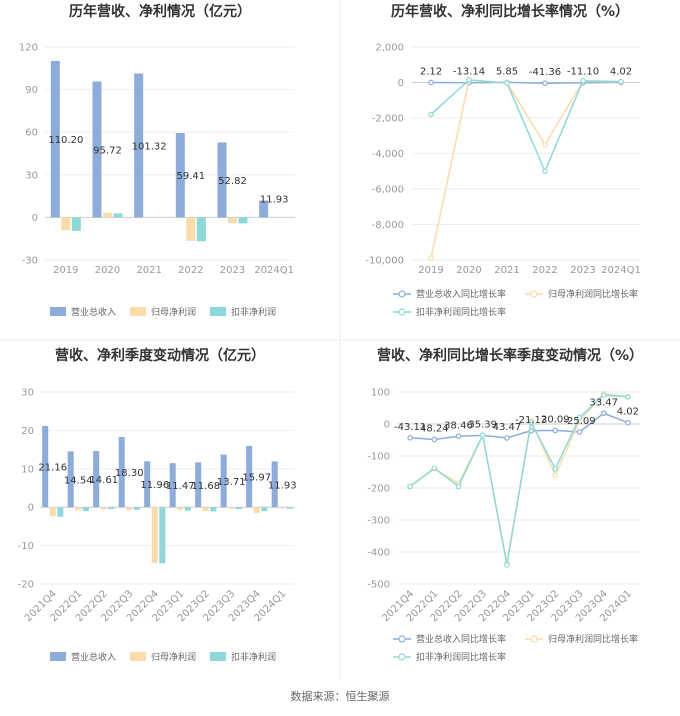 This screenshot has width=680, height=716. I want to click on data-label: 95.72, so click(107, 150).